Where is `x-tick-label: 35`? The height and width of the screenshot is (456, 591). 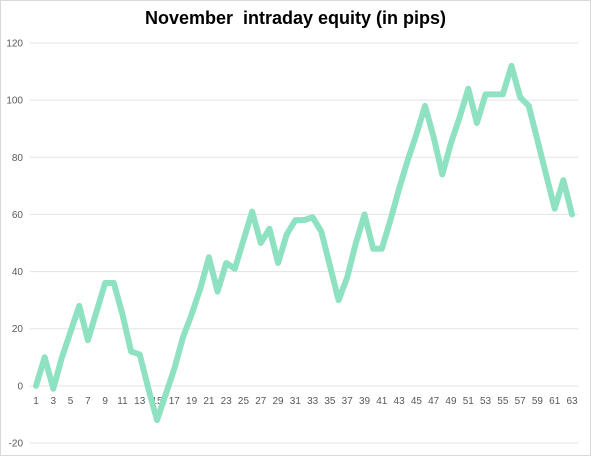 x-tick-label: 35 is located at coordinates (330, 401).